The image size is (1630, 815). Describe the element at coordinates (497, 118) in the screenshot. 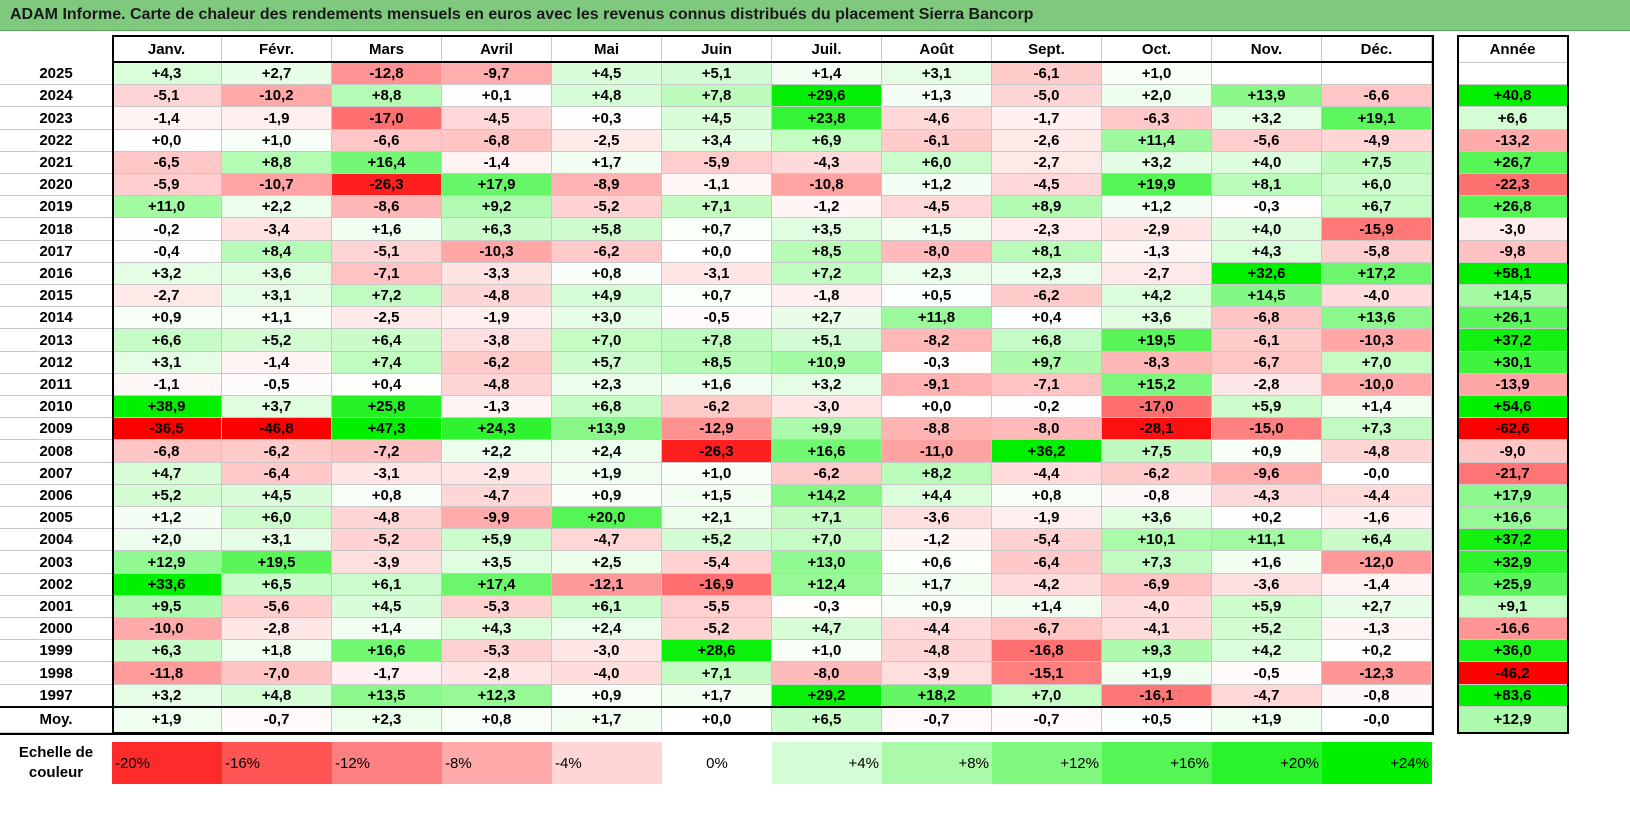

I see `heatmap-cell: -4,5` at that location.